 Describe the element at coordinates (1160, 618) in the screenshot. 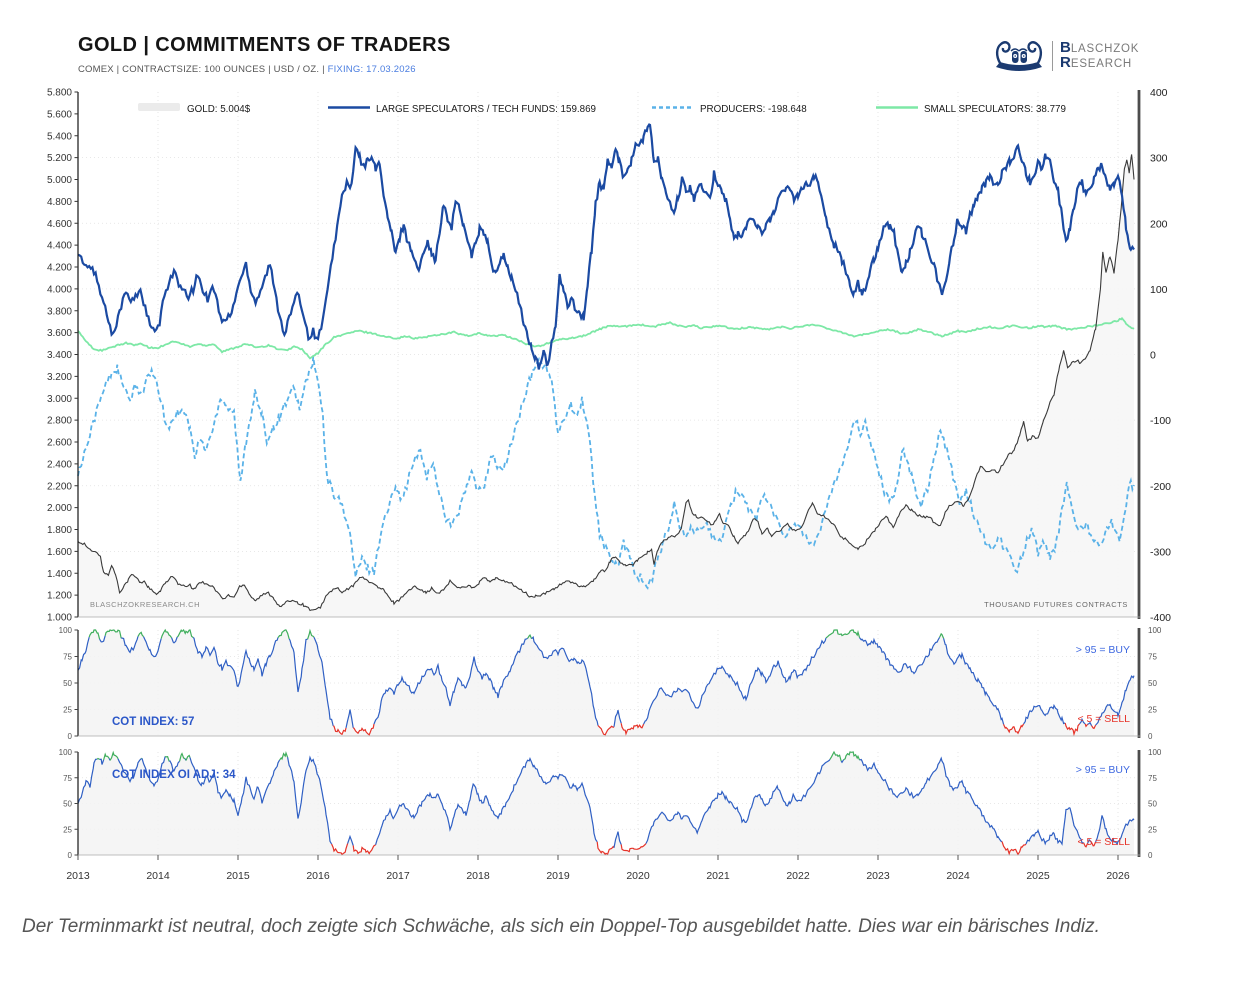

I see `main-right-tick-label: -400` at that location.